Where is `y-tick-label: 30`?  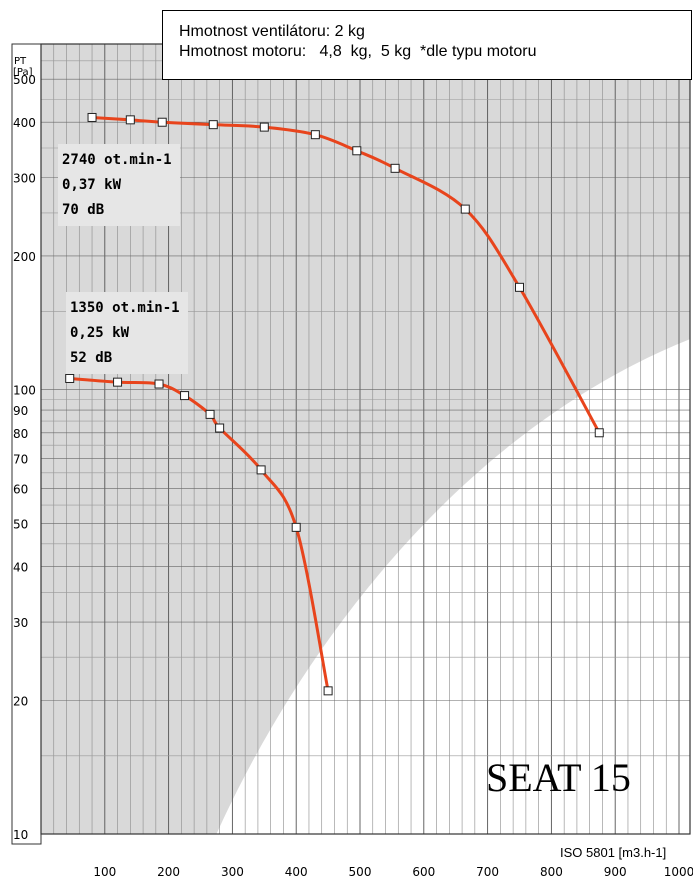 y-tick-label: 30 is located at coordinates (20, 623).